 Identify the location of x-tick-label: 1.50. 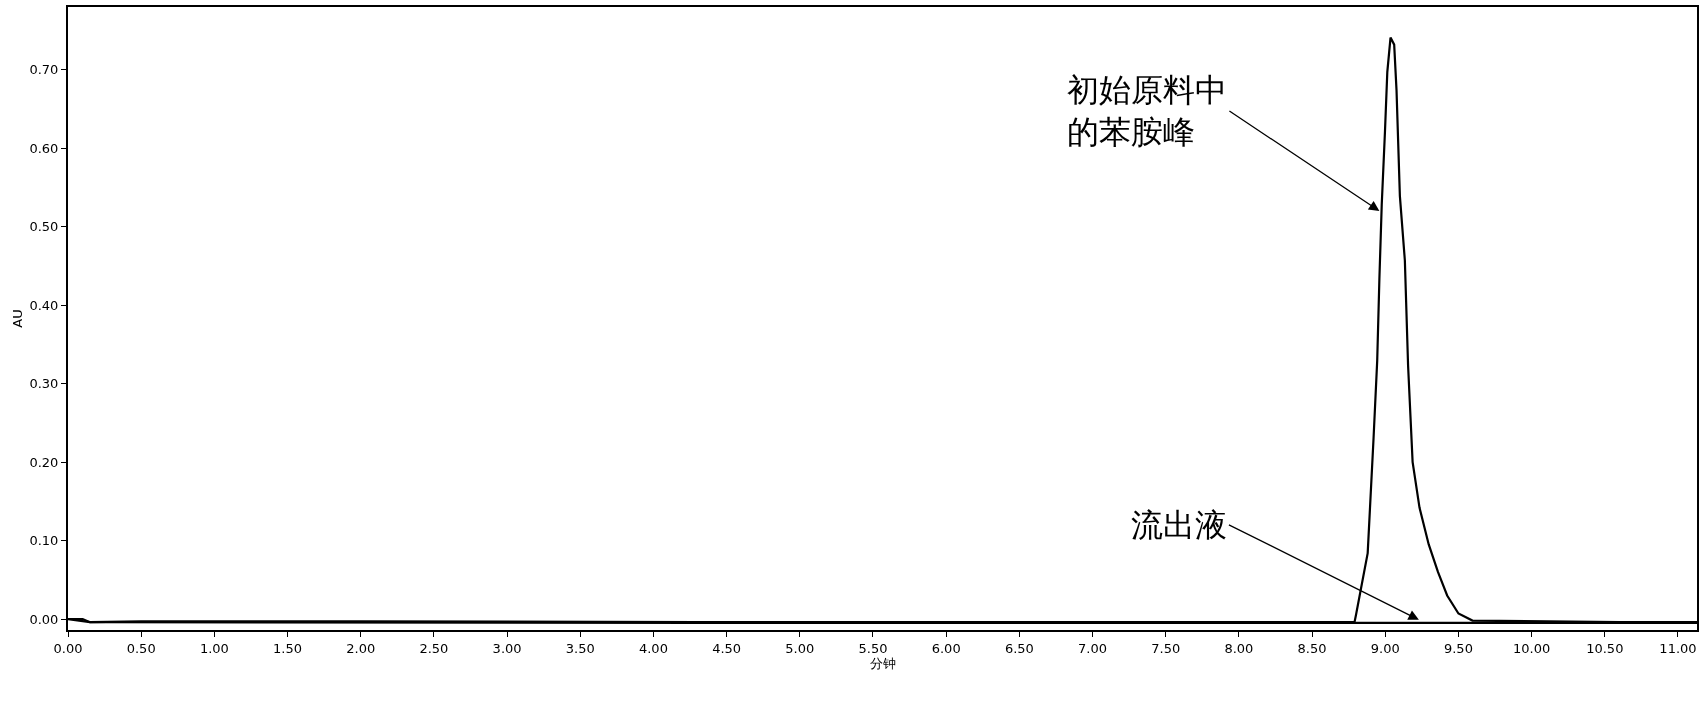
(288, 648).